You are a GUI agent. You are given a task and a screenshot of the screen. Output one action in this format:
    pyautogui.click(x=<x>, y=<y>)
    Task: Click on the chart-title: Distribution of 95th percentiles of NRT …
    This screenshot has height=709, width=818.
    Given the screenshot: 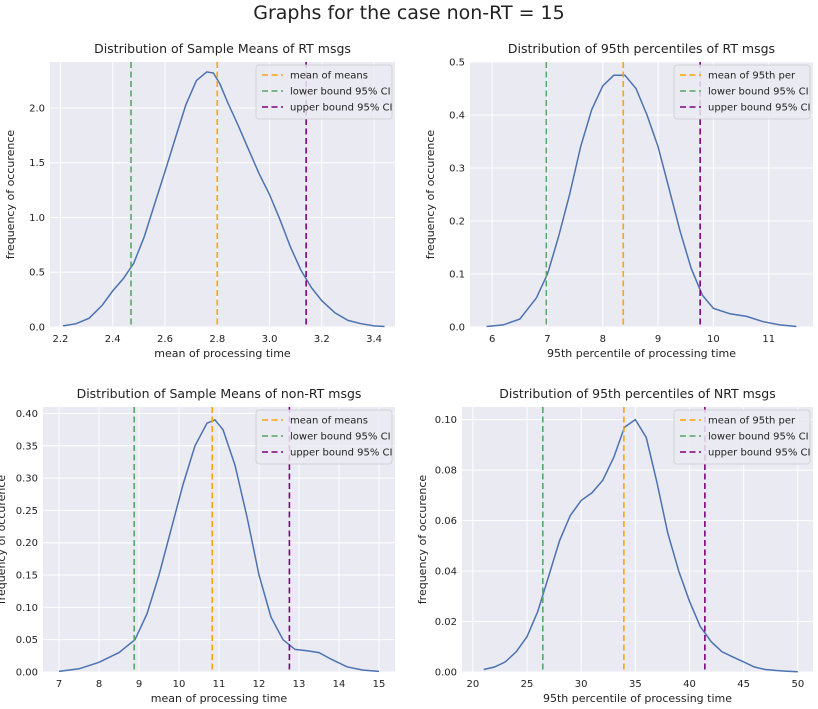 What is the action you would take?
    pyautogui.click(x=637, y=393)
    